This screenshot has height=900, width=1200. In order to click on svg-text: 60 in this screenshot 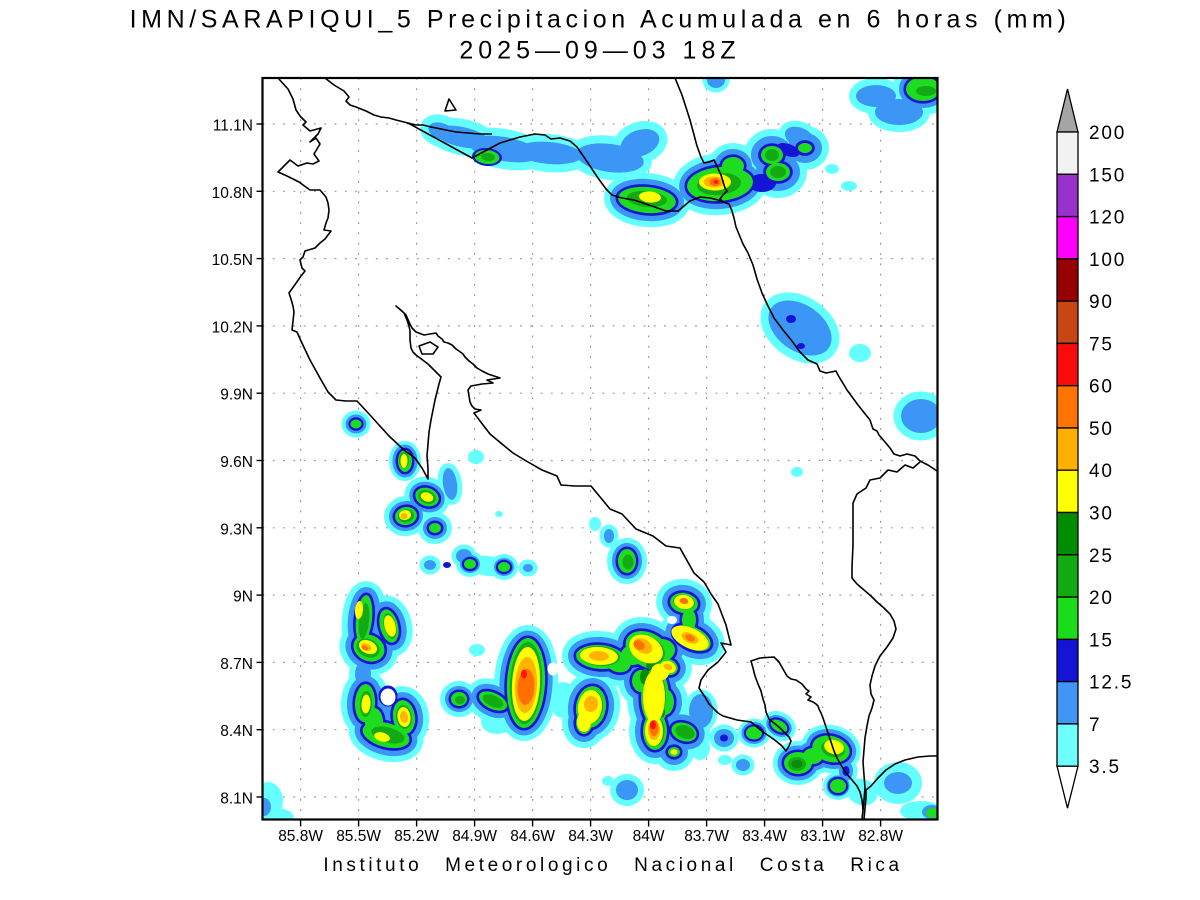, I will do `click(1101, 387)`.